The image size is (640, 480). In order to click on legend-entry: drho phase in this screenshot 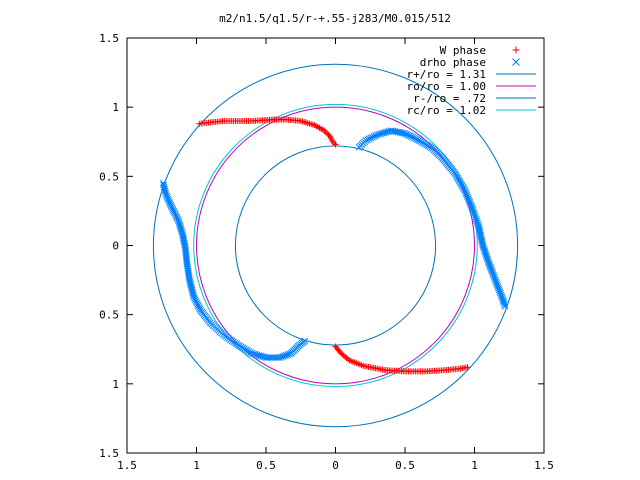, I will do `click(470, 62)`.